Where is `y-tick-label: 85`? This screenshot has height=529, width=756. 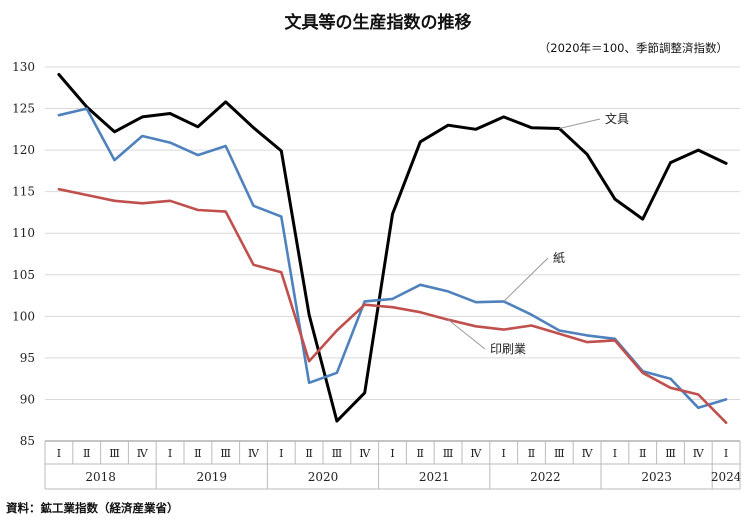 y-tick-label: 85 is located at coordinates (27, 441).